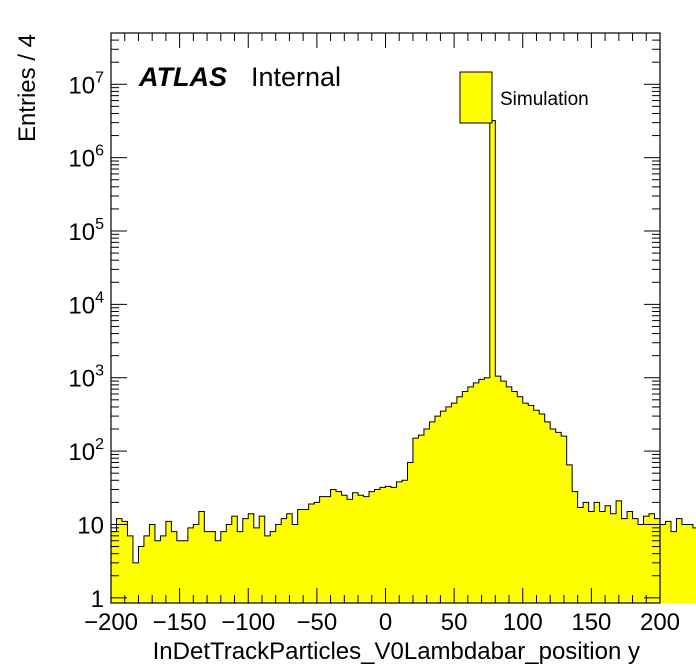  Describe the element at coordinates (86, 158) in the screenshot. I see `y-tick-label: 10⁶` at that location.